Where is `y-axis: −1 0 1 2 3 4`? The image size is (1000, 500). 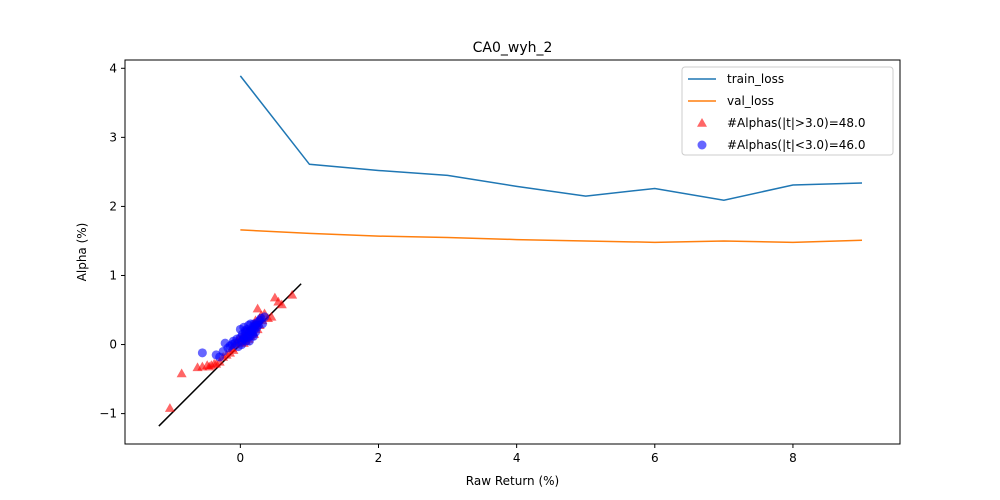 y-axis: −1 0 1 2 3 4 is located at coordinates (112, 241).